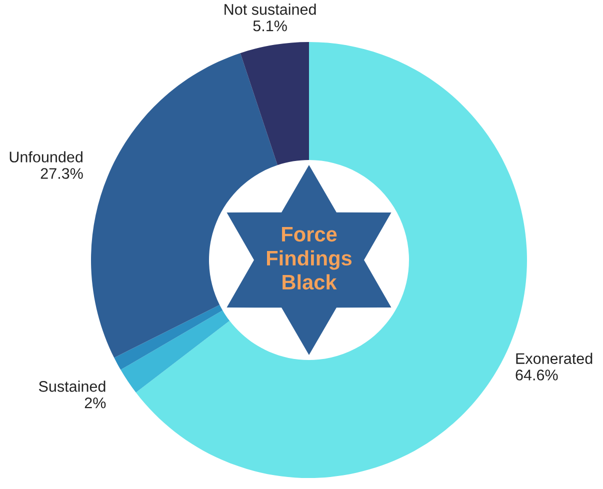  What do you see at coordinates (309, 258) in the screenshot?
I see `text: Force Findings Black` at bounding box center [309, 258].